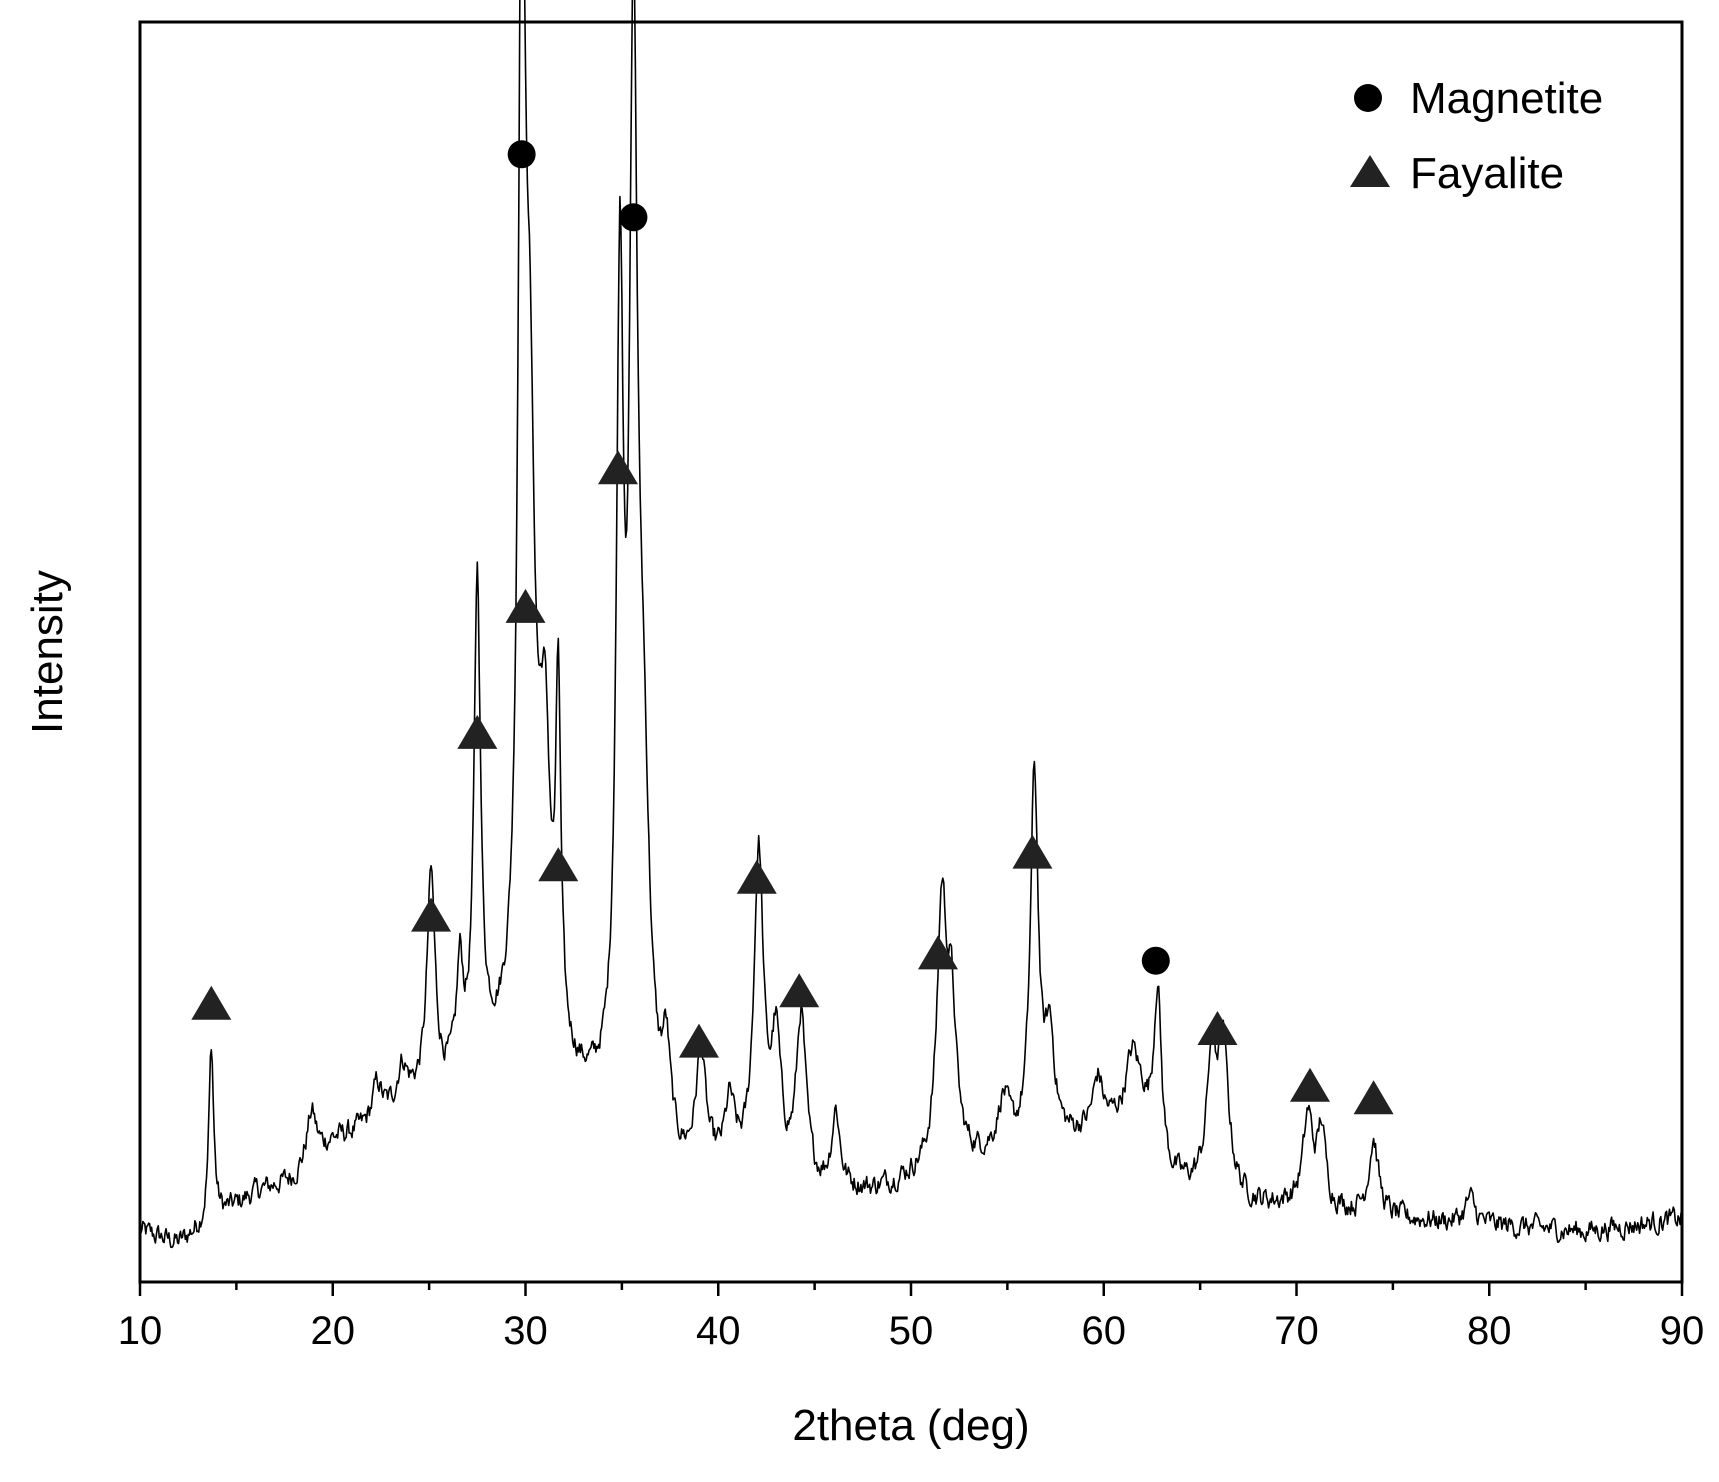 This screenshot has width=1719, height=1482. What do you see at coordinates (1296, 1331) in the screenshot?
I see `x-tick-label: 70` at bounding box center [1296, 1331].